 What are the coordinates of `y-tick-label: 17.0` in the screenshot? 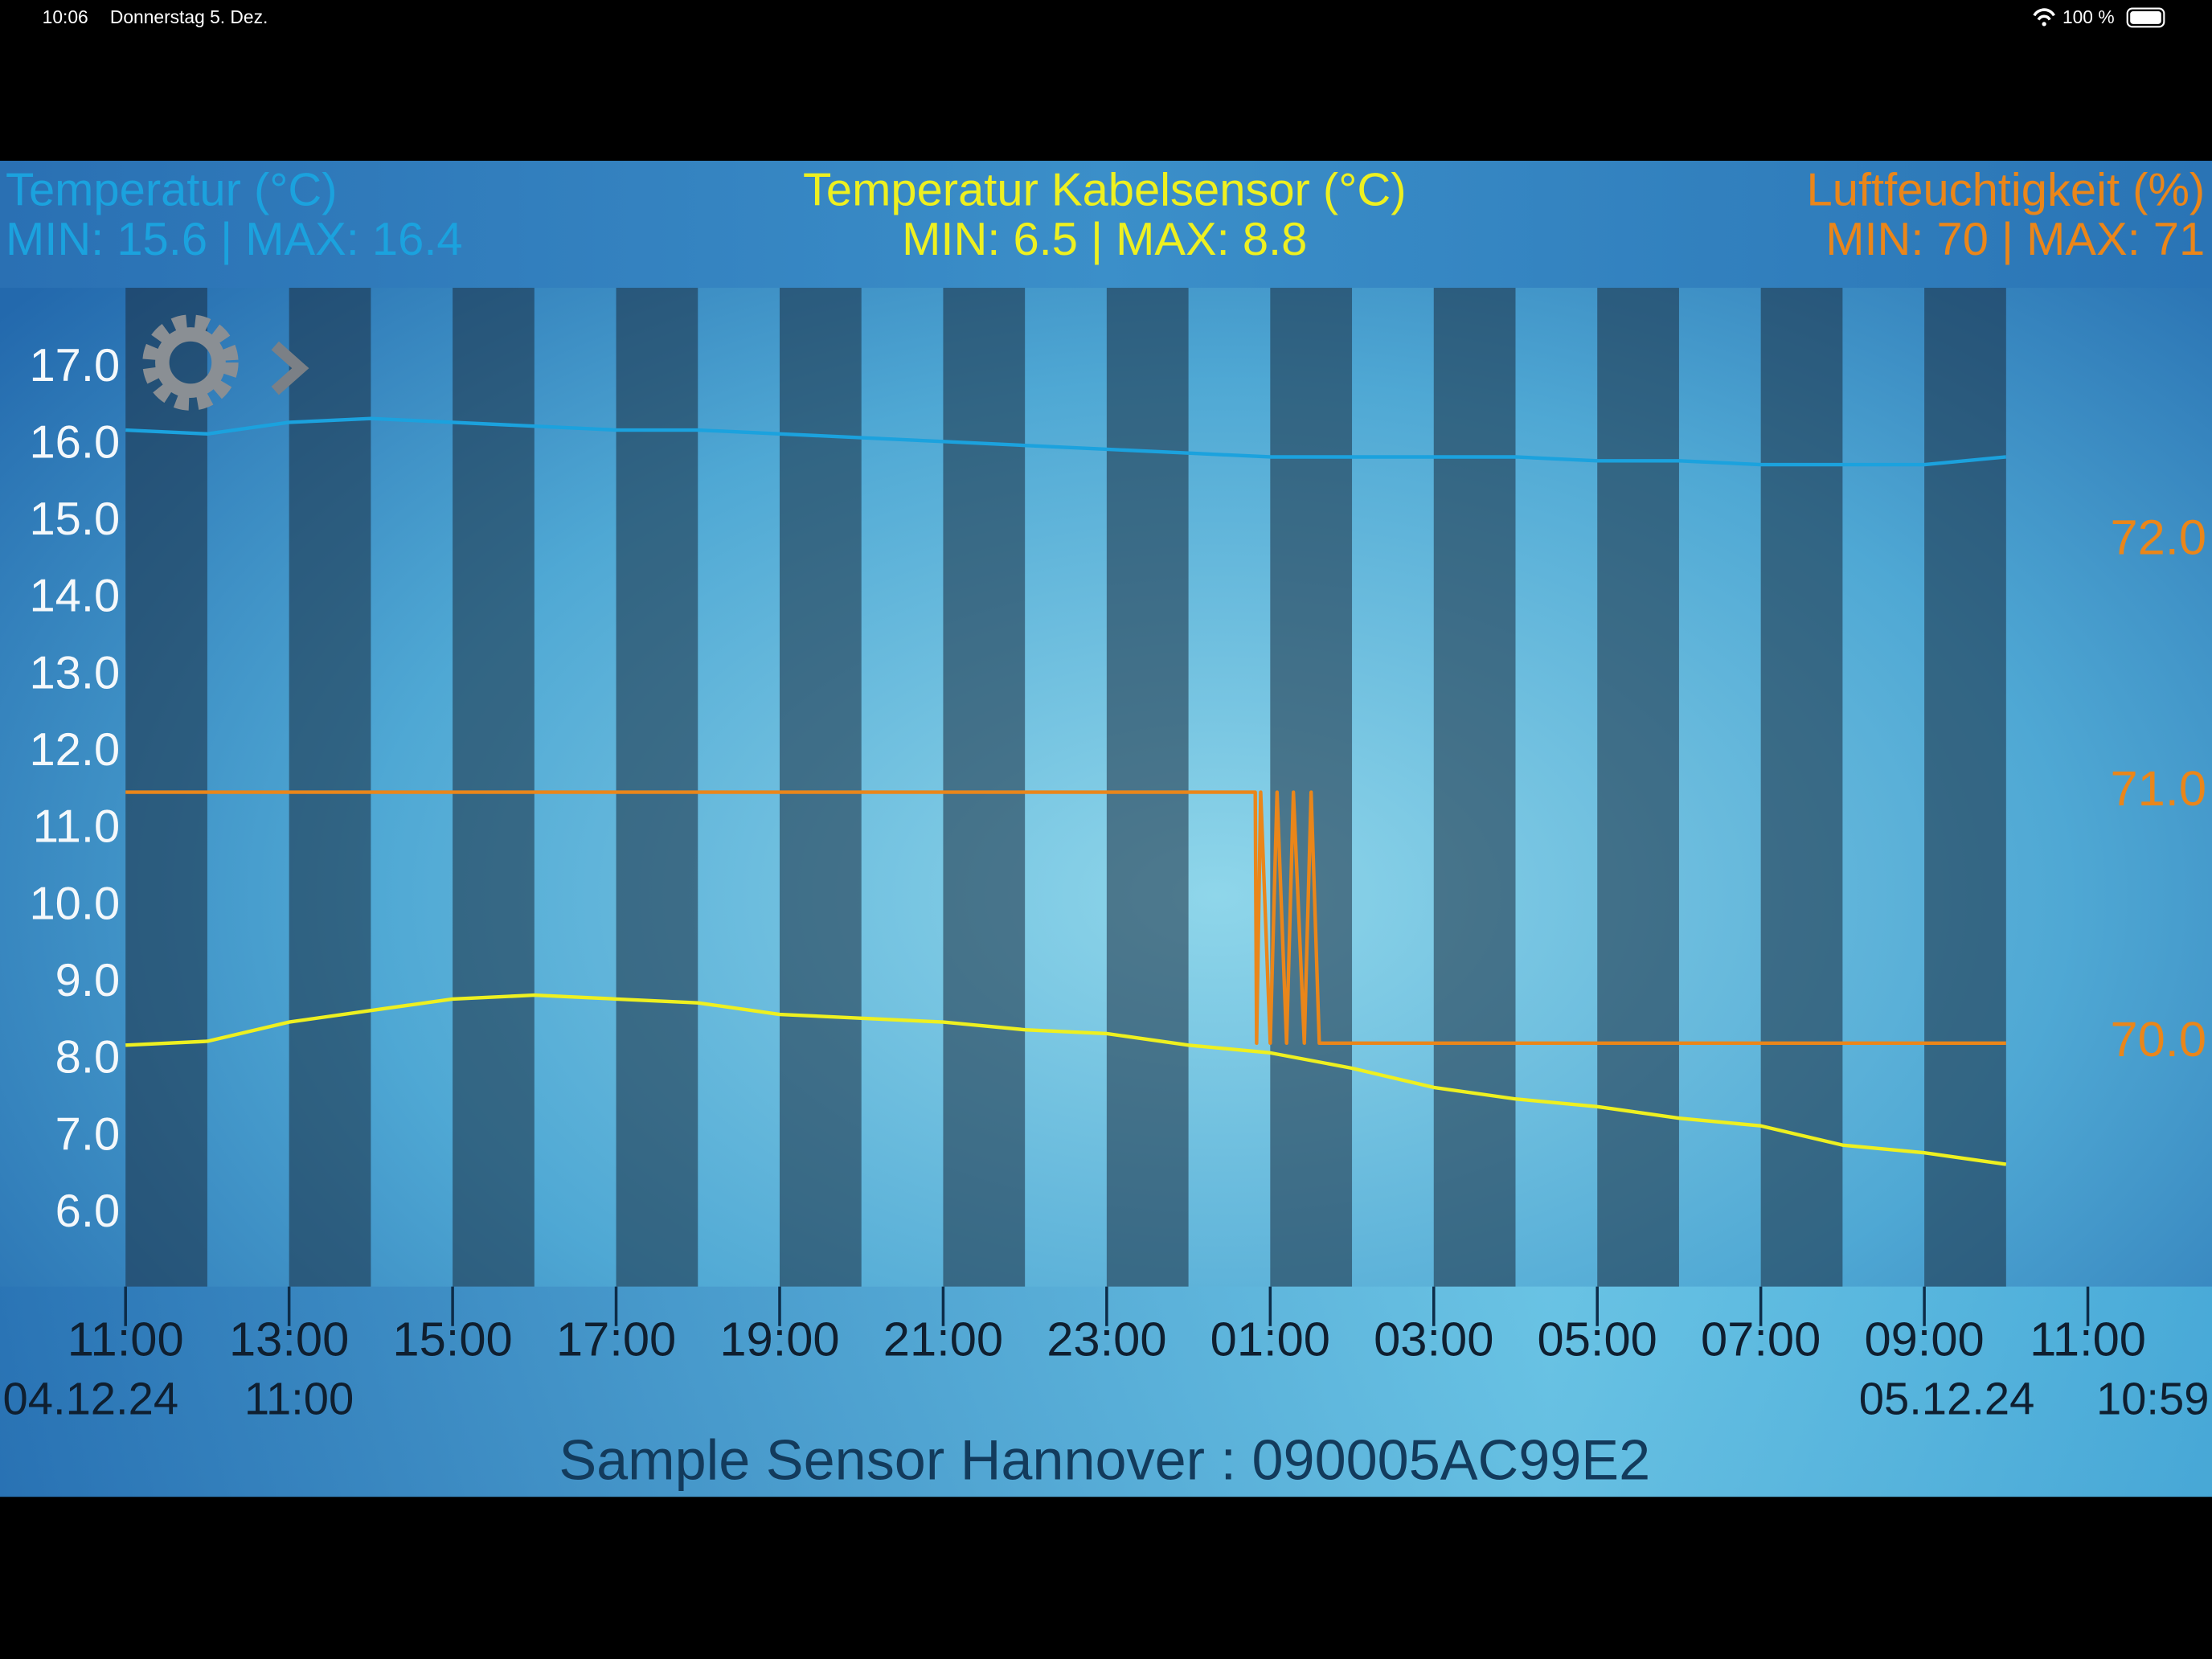 It's located at (74, 365).